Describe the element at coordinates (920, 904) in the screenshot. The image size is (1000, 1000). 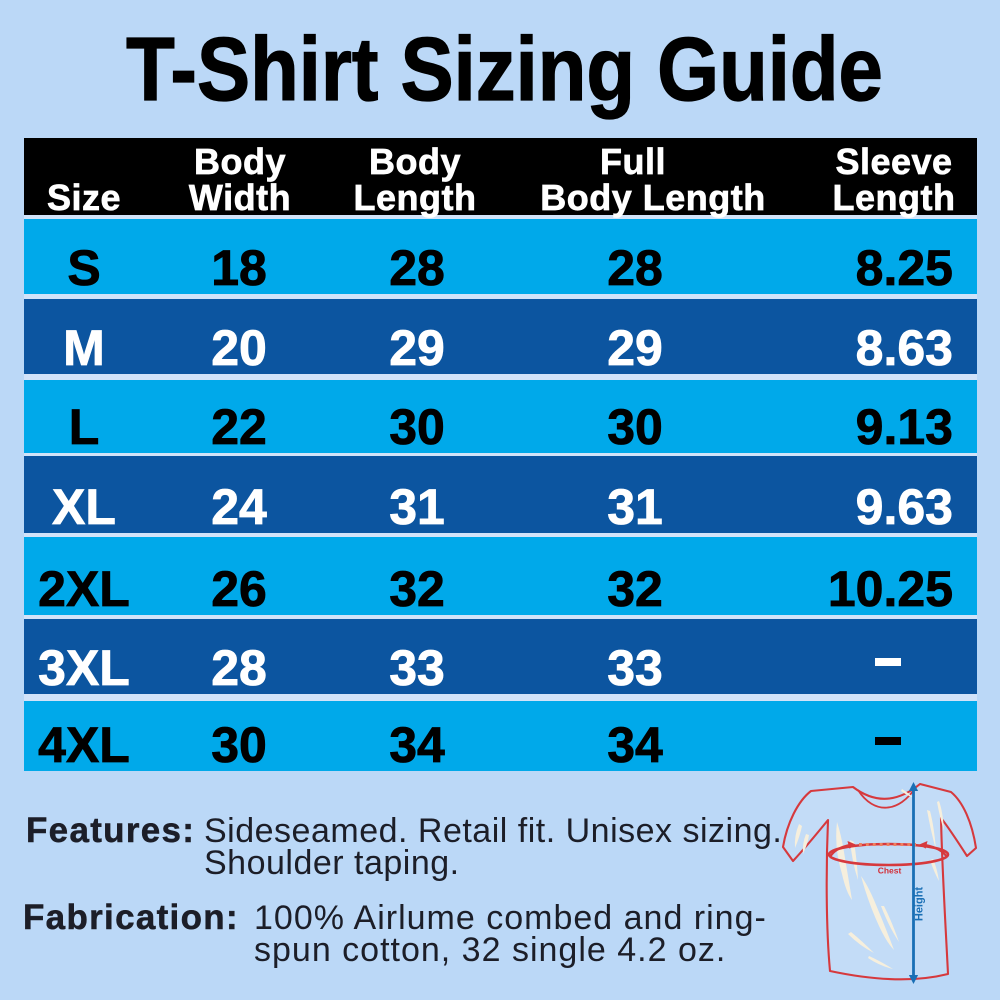
I see `svg-text: Height` at that location.